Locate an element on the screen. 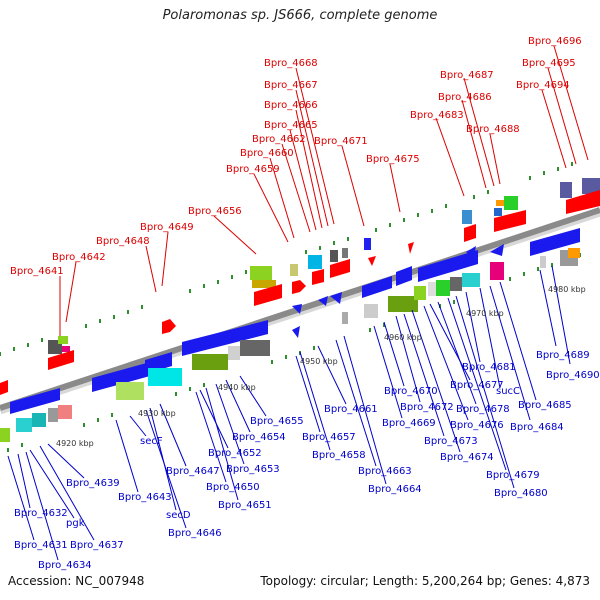  gene-label: Bpro_4672 is located at coordinates (427, 407).